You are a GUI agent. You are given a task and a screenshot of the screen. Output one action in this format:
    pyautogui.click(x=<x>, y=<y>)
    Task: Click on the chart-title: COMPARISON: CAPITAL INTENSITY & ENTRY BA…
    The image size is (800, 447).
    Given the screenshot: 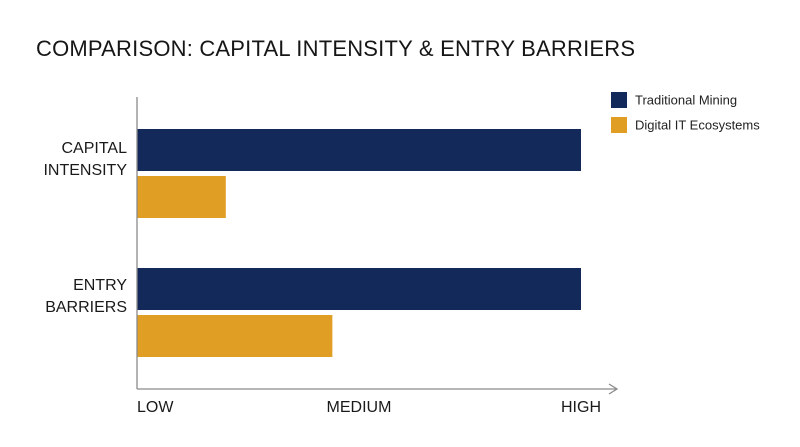 What is the action you would take?
    pyautogui.click(x=336, y=48)
    